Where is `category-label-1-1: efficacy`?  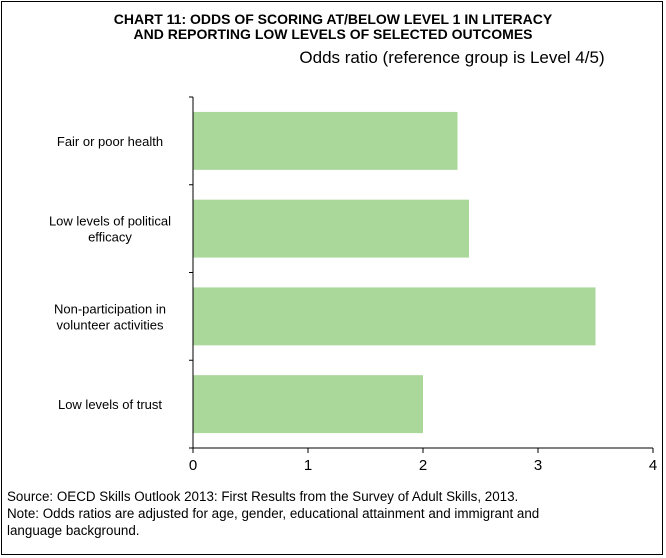 category-label-1-1: efficacy is located at coordinates (110, 237).